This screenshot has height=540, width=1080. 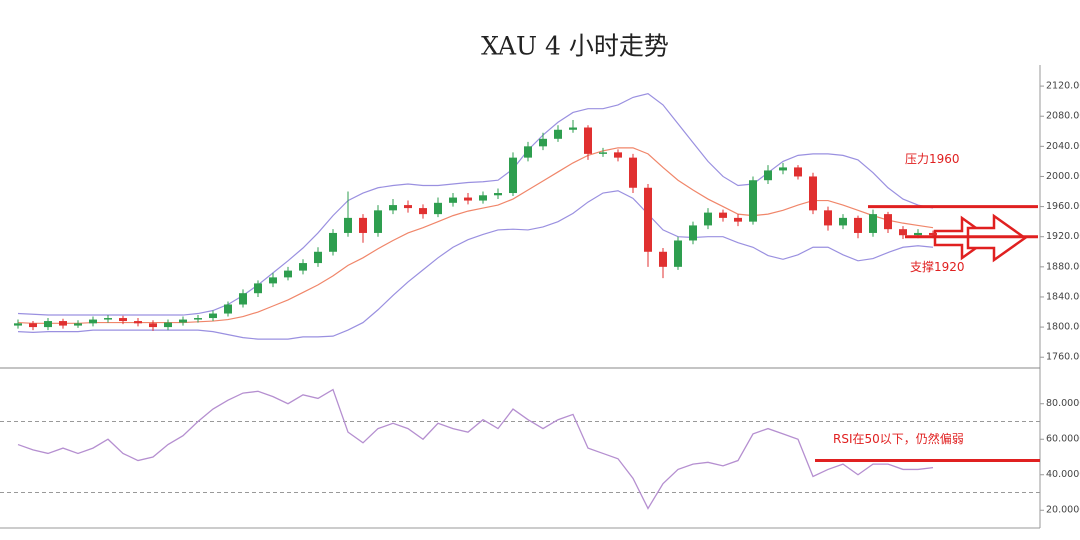 What do you see at coordinates (1063, 266) in the screenshot?
I see `y-tick-label: 1880.00` at bounding box center [1063, 266].